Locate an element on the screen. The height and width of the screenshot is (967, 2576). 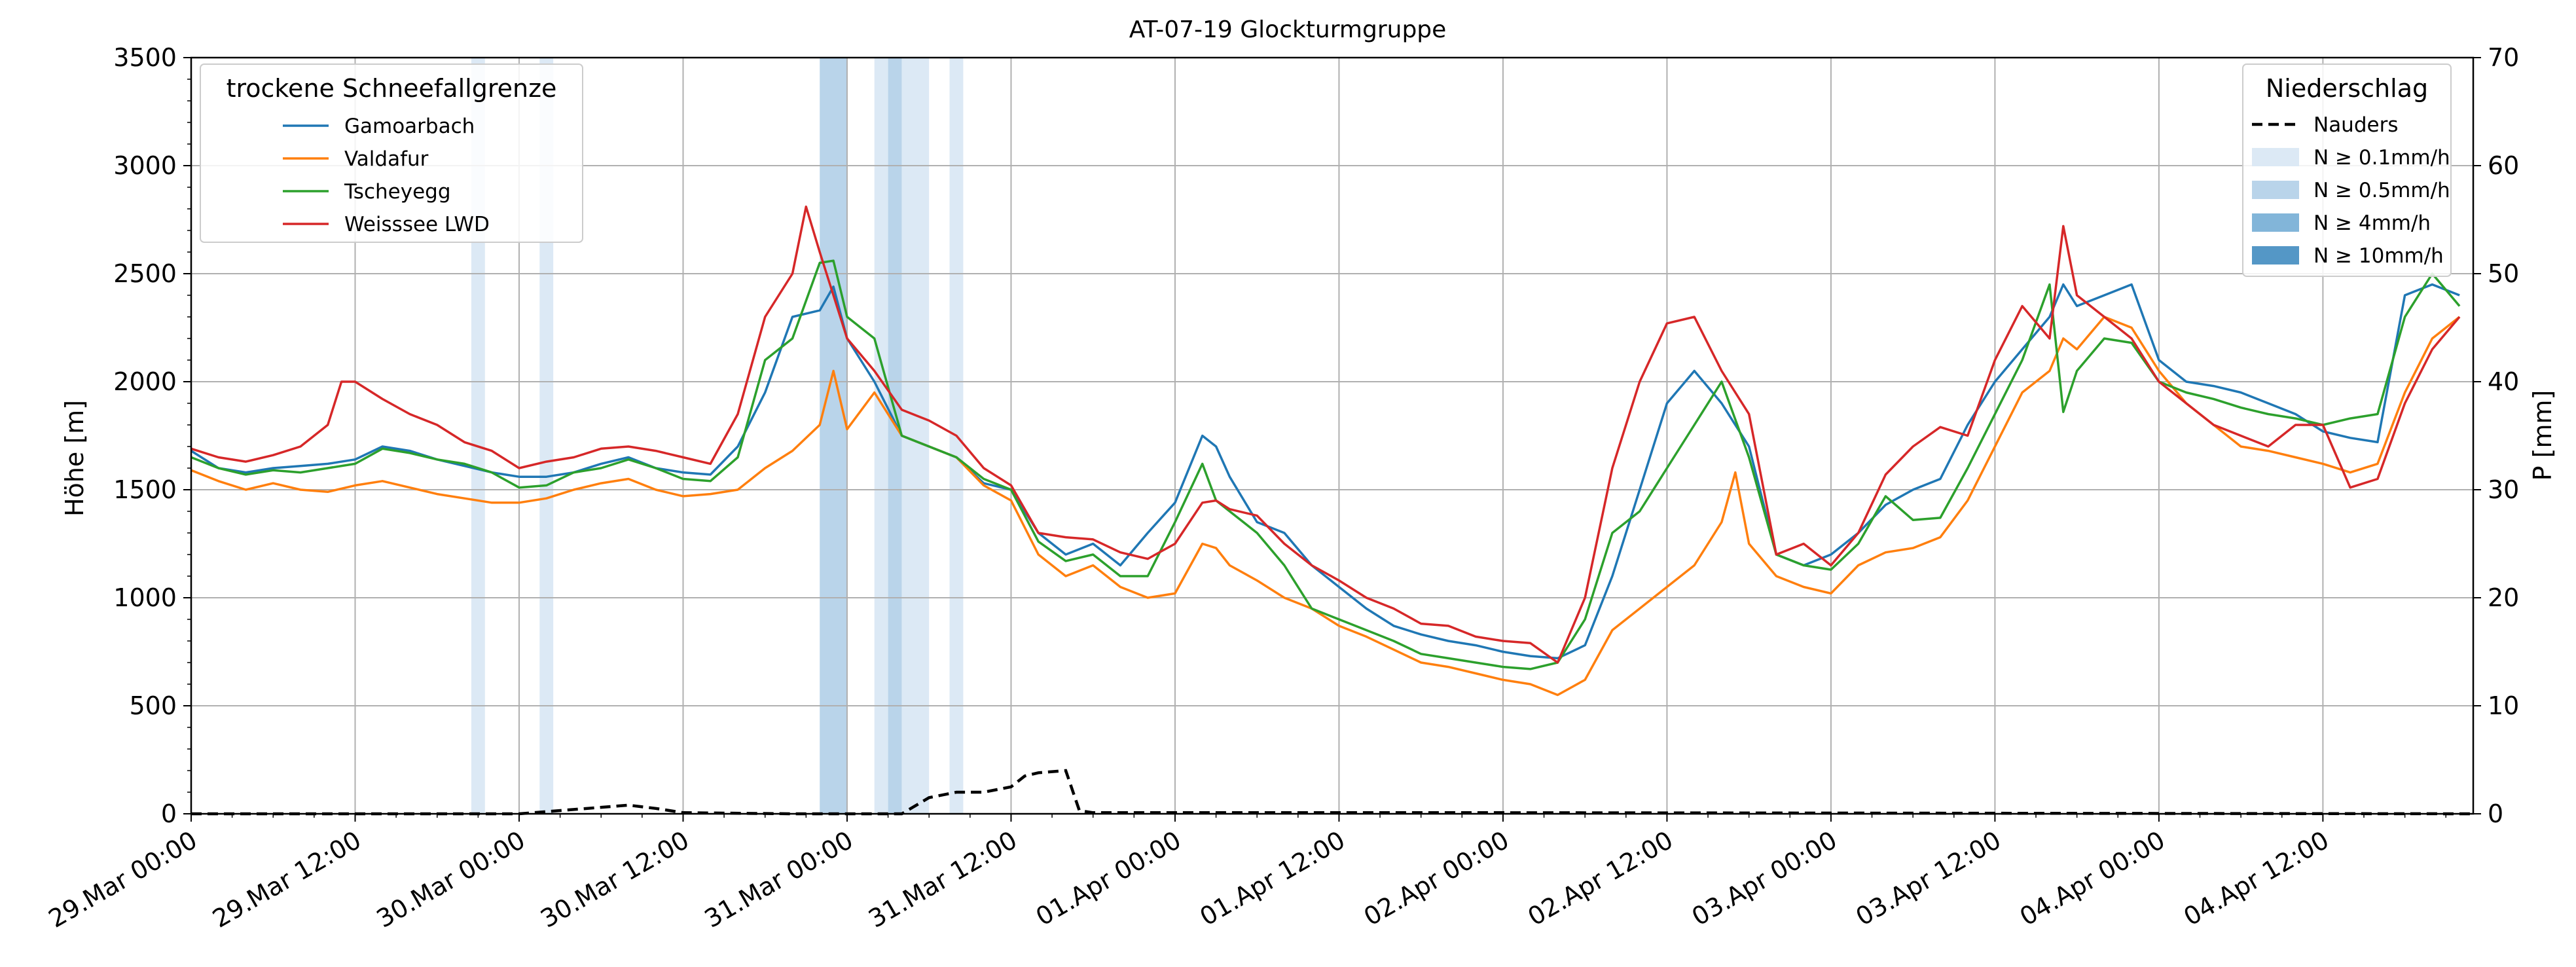
precipitation-bands is located at coordinates (717, 436).